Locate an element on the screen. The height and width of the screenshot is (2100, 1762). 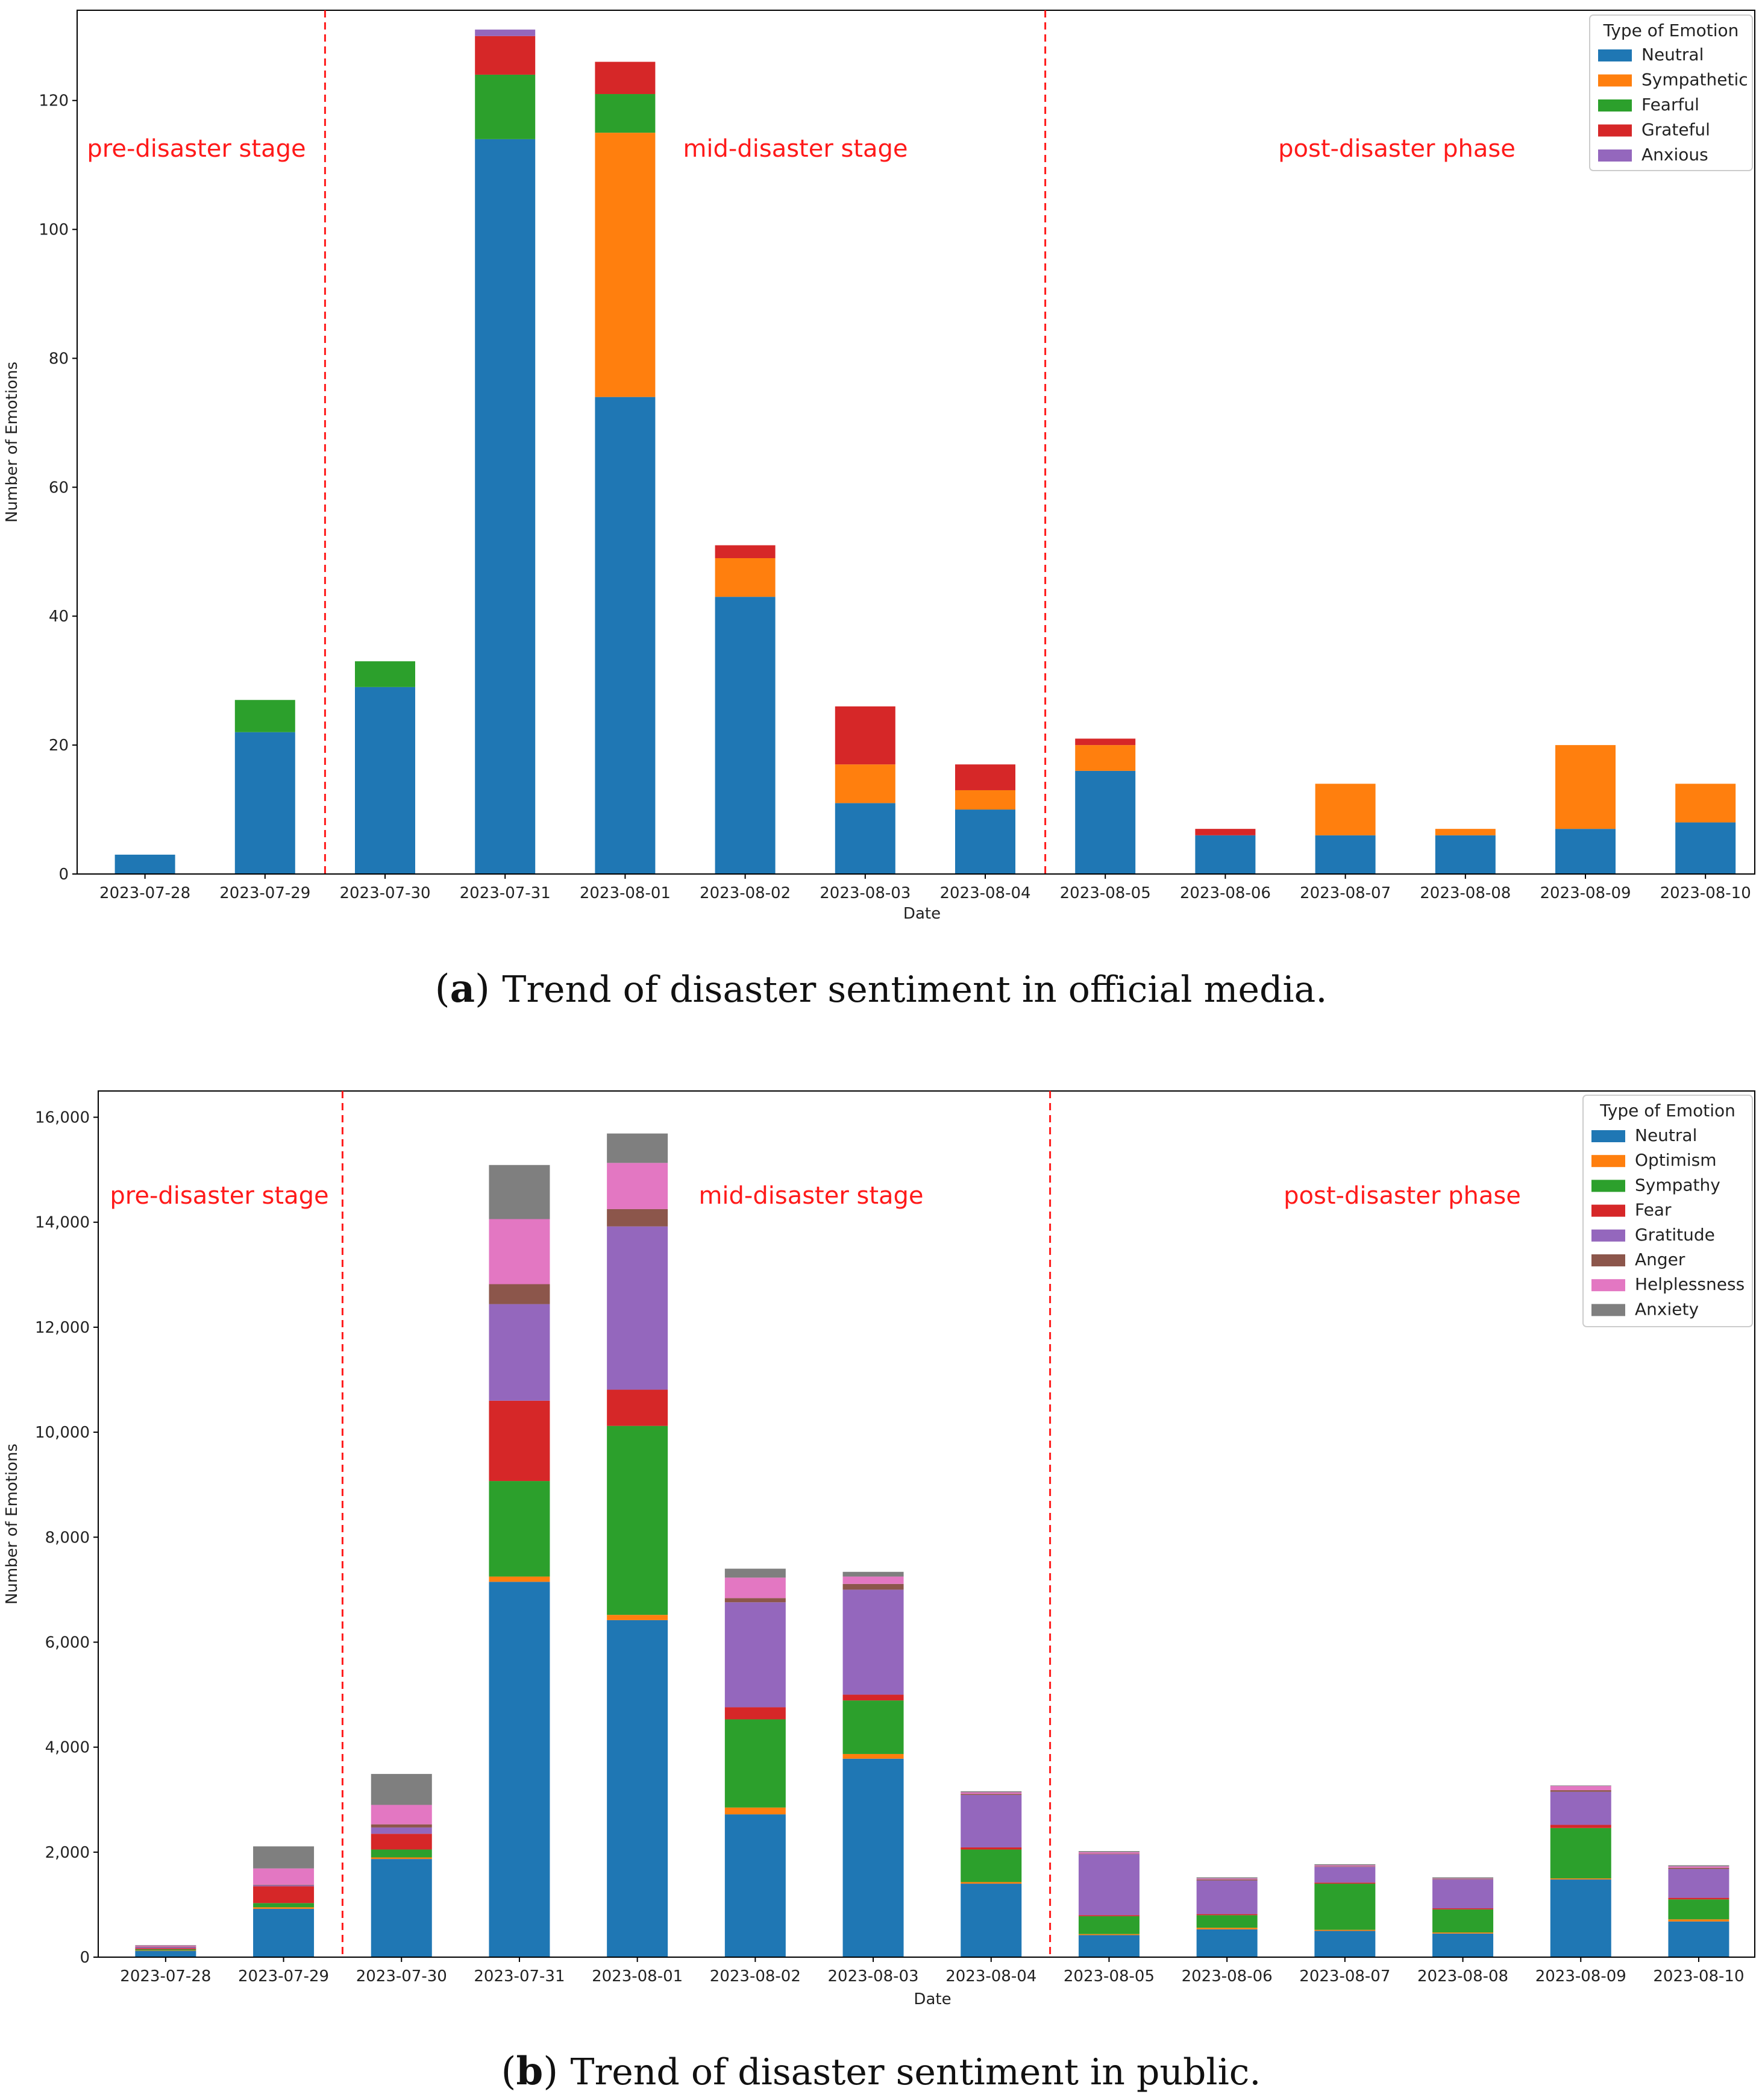
x-tick-label: 2023-08-06 is located at coordinates (1225, 893).